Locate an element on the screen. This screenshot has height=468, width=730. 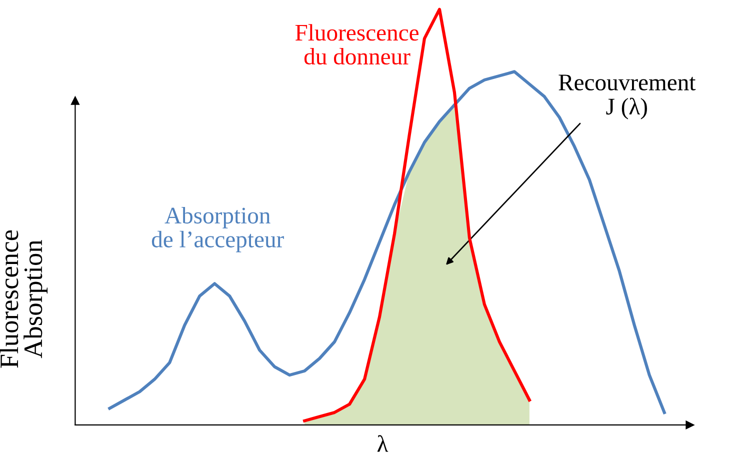
annotation: Absorption de l’accepteur is located at coordinates (218, 229).